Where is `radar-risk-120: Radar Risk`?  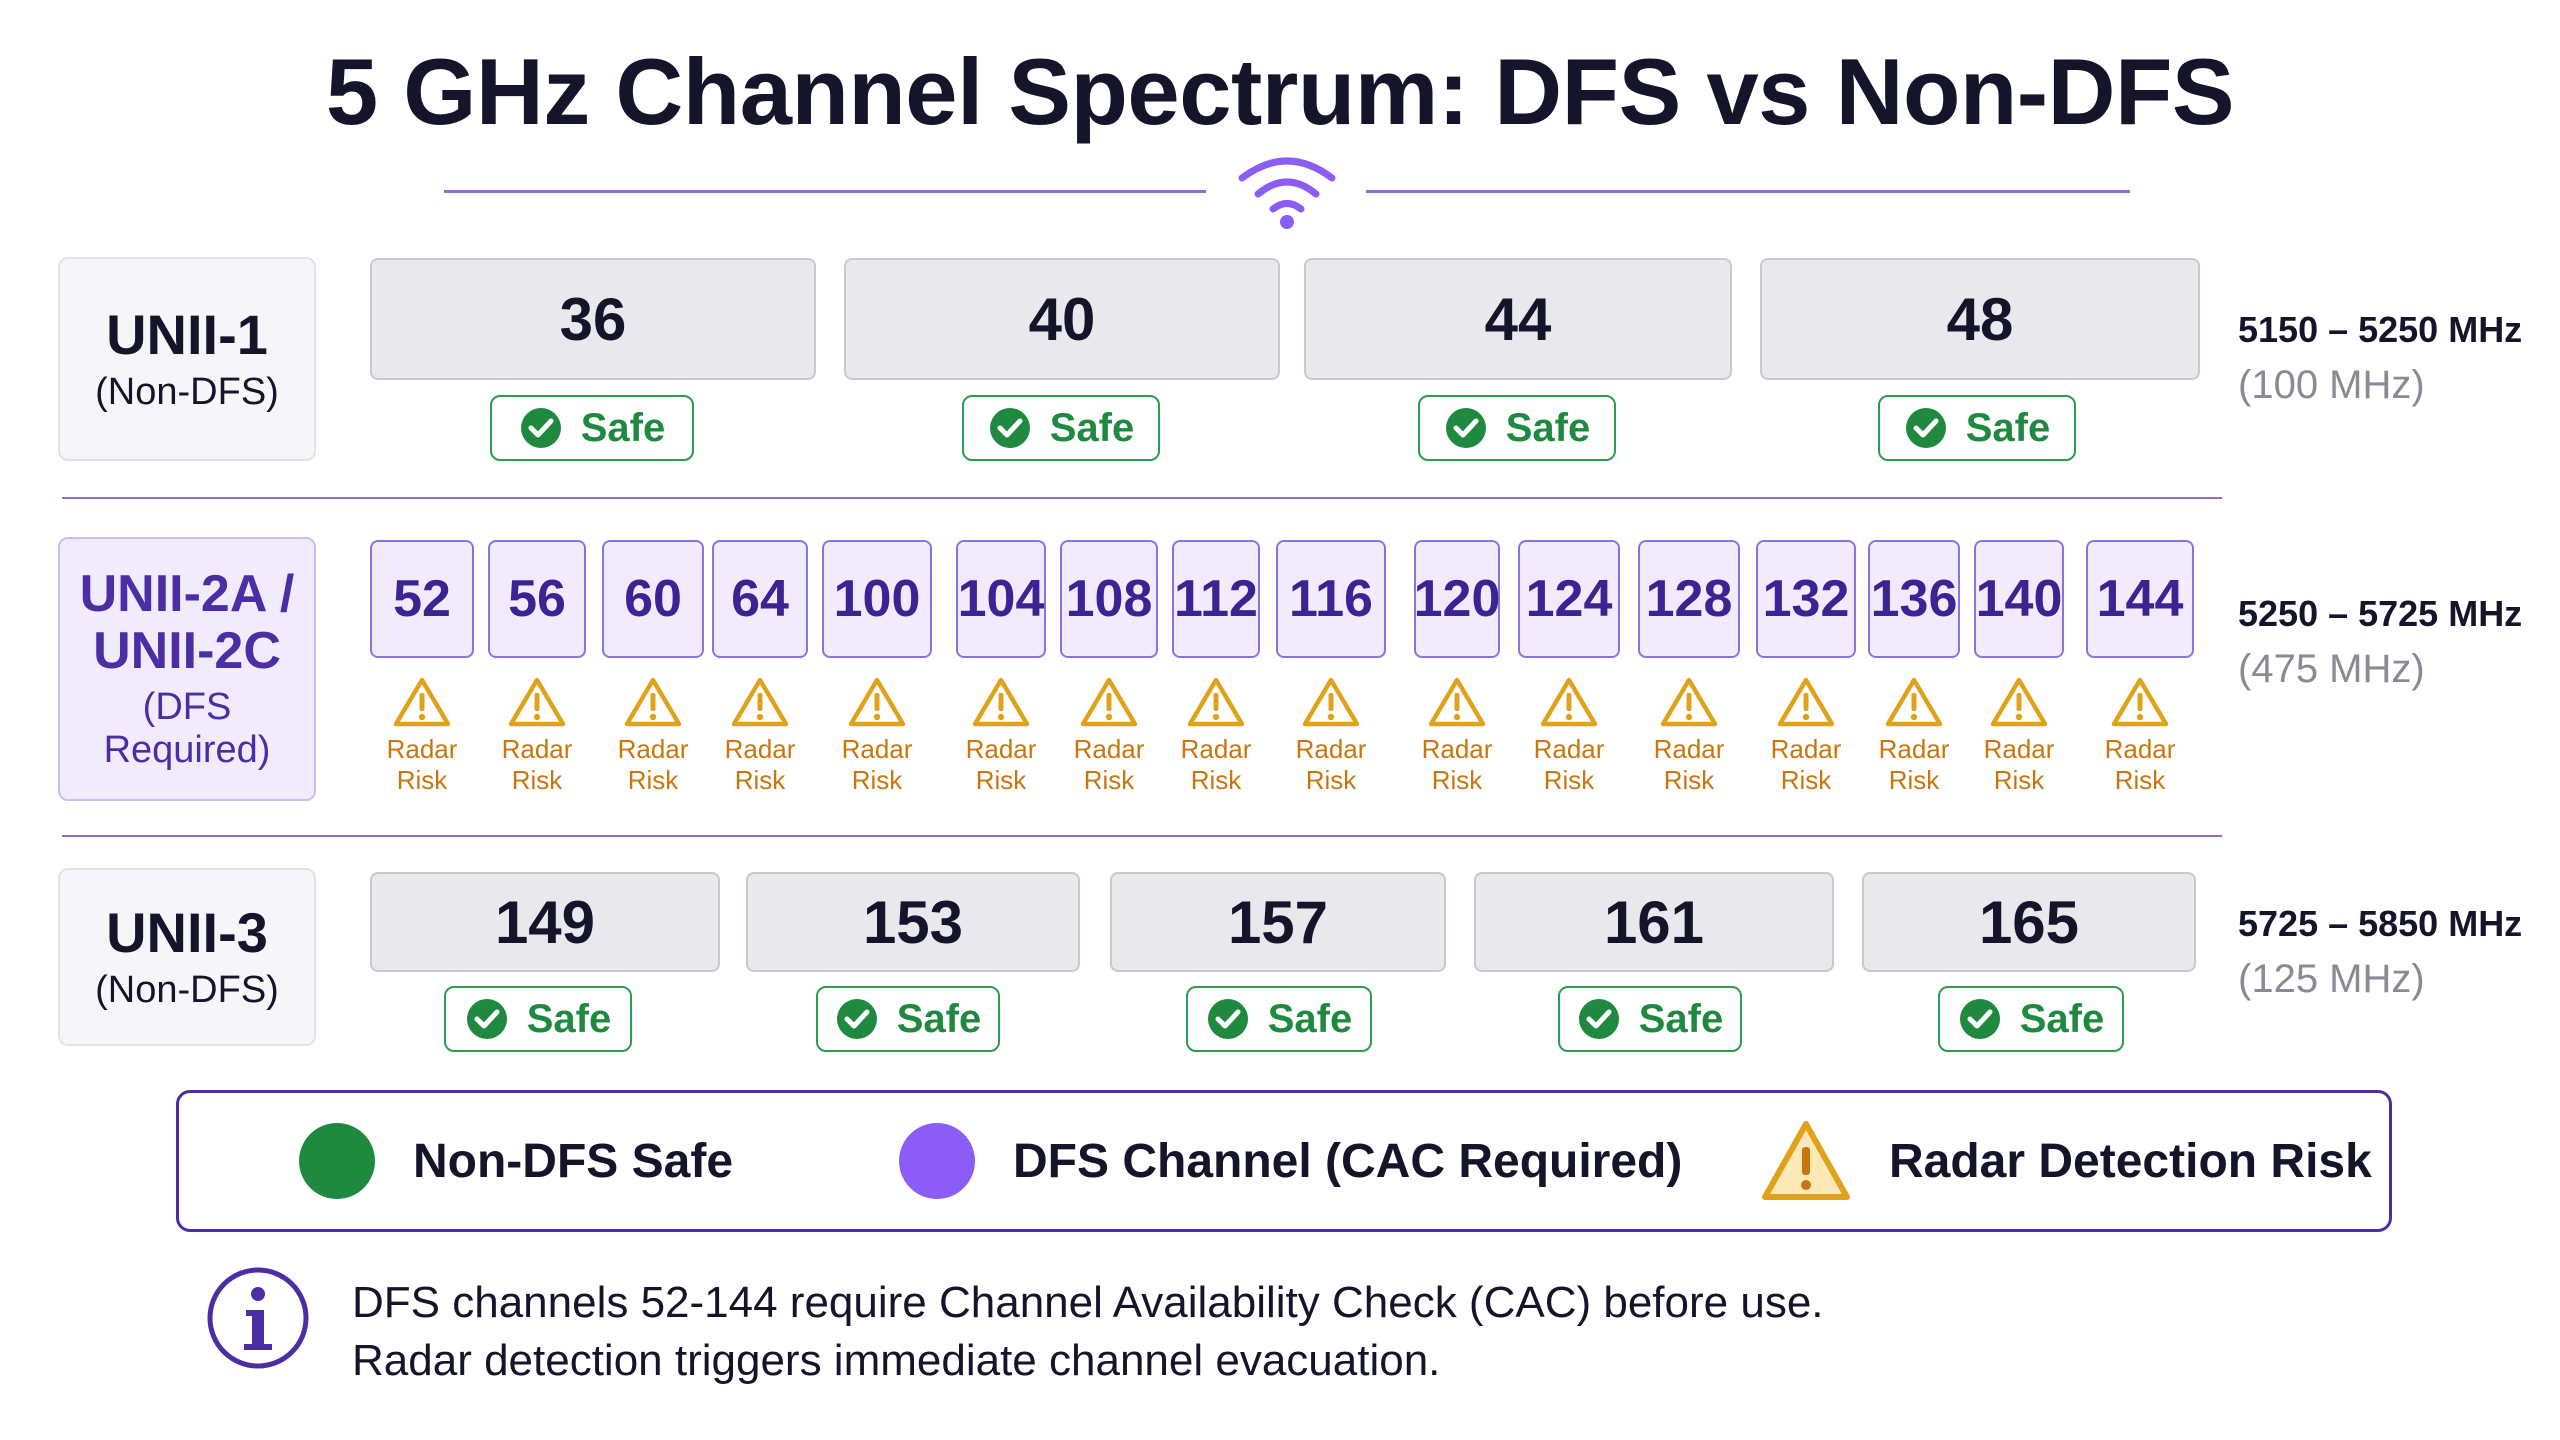 radar-risk-120: Radar Risk is located at coordinates (1457, 736).